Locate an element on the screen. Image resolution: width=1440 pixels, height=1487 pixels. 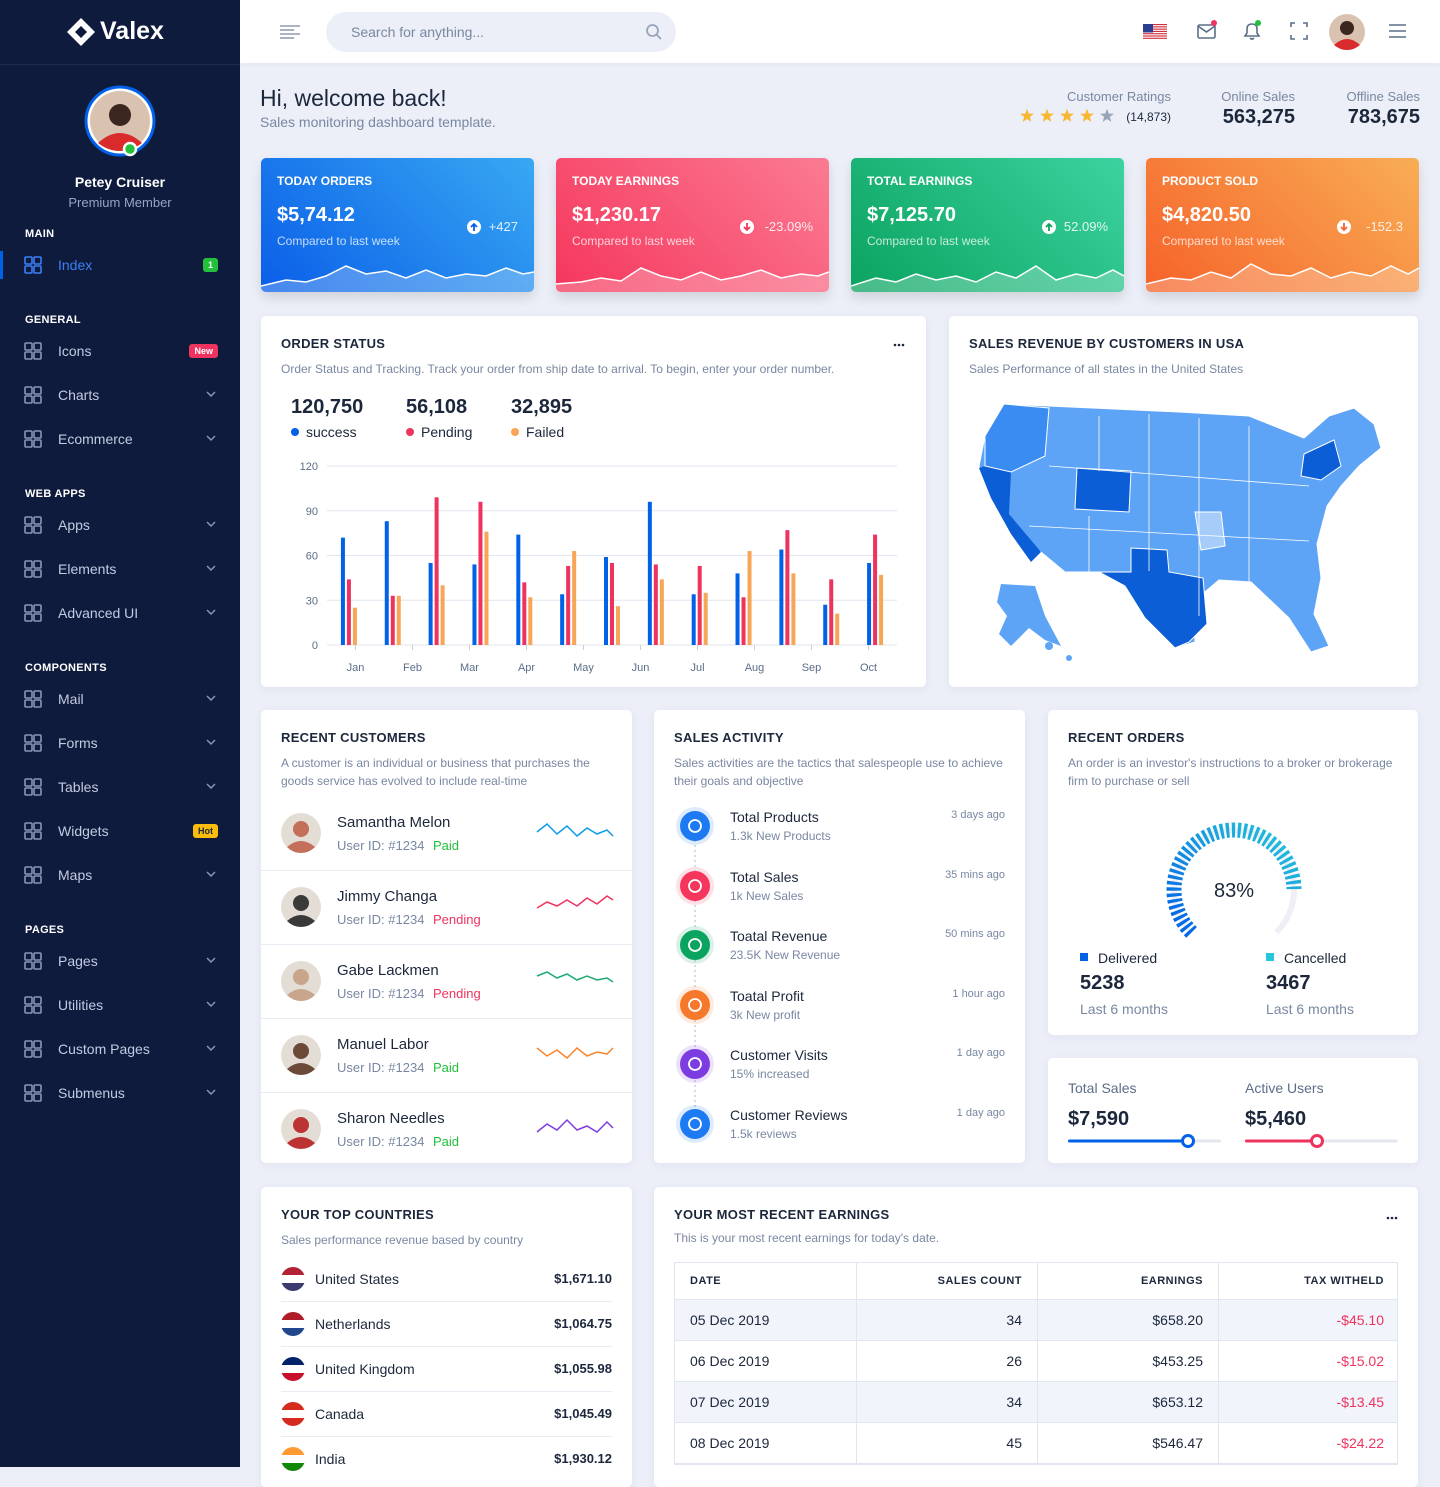
menu-label: Ecommerce is located at coordinates (95, 439).